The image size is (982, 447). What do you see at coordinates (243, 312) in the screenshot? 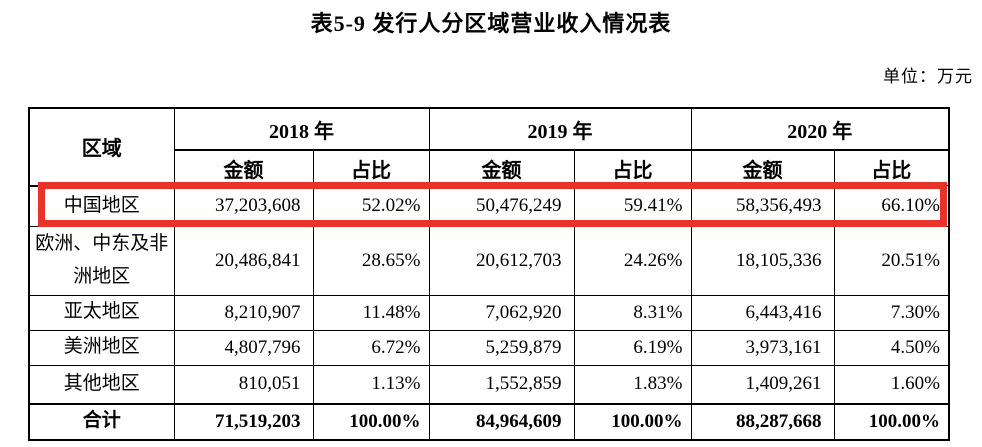
I see `cell-amount-2018: 8,210,907` at bounding box center [243, 312].